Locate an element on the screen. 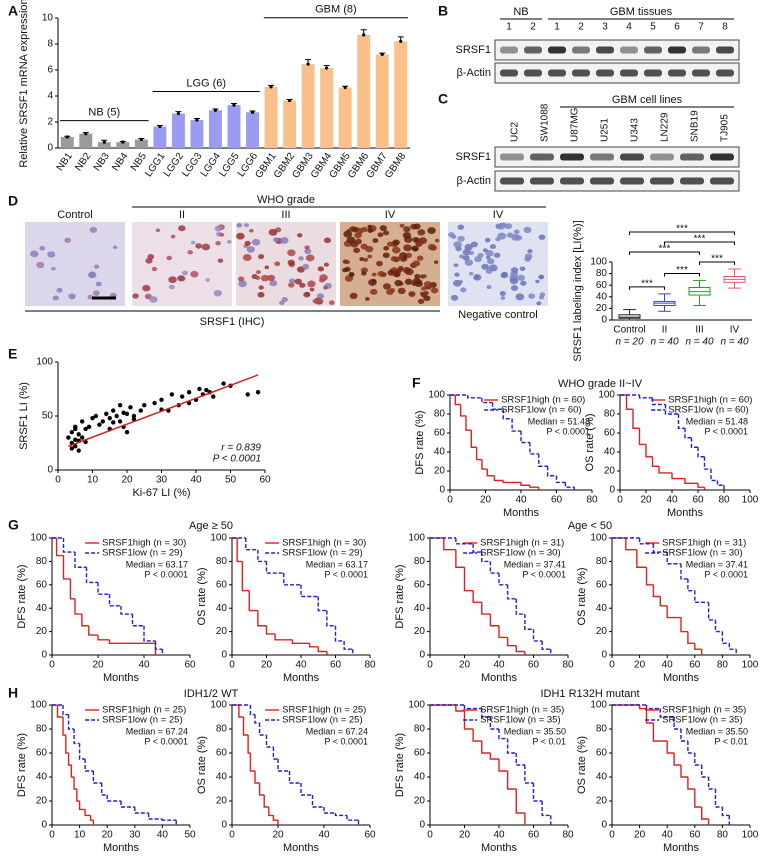 The width and height of the screenshot is (764, 861). x-tick-label: 30 is located at coordinates (135, 835).